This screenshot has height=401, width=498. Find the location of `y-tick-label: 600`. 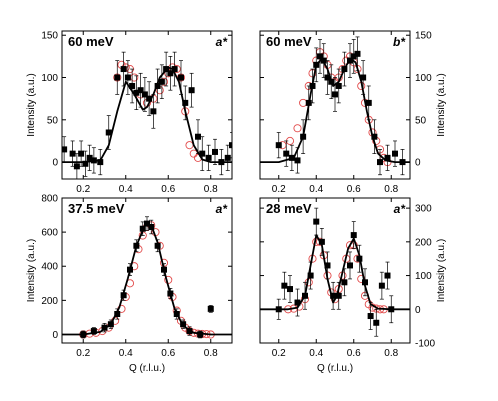

y-tick-label: 600 is located at coordinates (49, 233).